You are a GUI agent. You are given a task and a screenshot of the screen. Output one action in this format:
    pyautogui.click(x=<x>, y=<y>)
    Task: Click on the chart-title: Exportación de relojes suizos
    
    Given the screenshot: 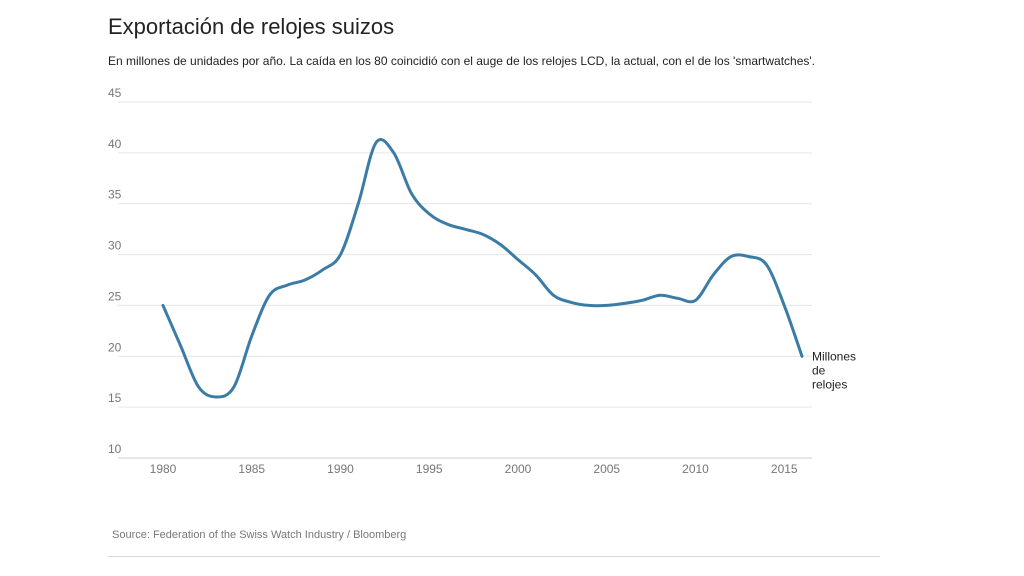 What is the action you would take?
    pyautogui.click(x=251, y=26)
    